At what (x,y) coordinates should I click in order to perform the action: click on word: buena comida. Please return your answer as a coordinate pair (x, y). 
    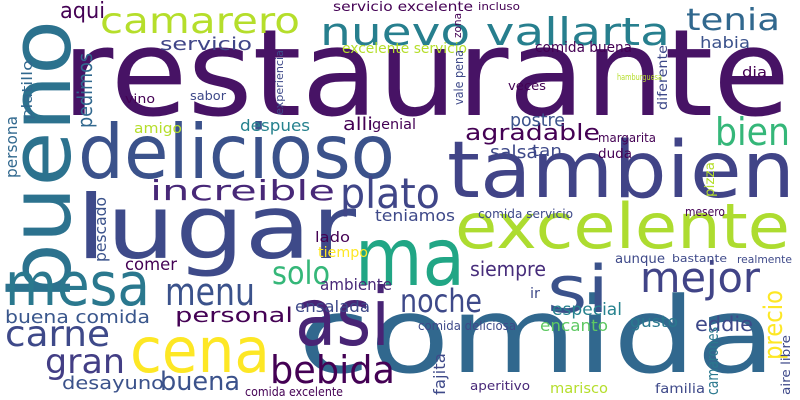
    Looking at the image, I should click on (77, 317).